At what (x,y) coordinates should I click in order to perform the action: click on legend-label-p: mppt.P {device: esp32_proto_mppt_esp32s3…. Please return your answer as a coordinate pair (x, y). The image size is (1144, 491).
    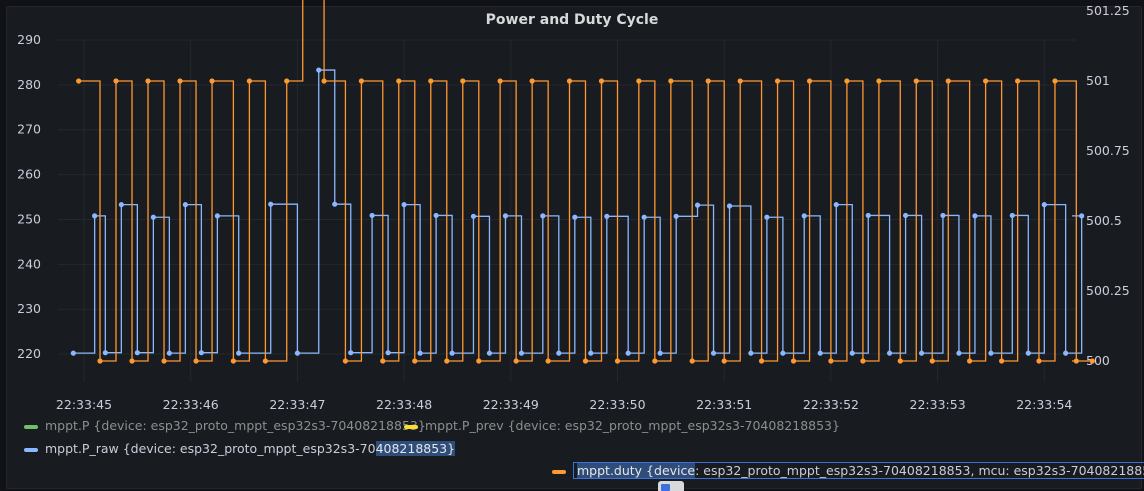
    Looking at the image, I should click on (235, 425).